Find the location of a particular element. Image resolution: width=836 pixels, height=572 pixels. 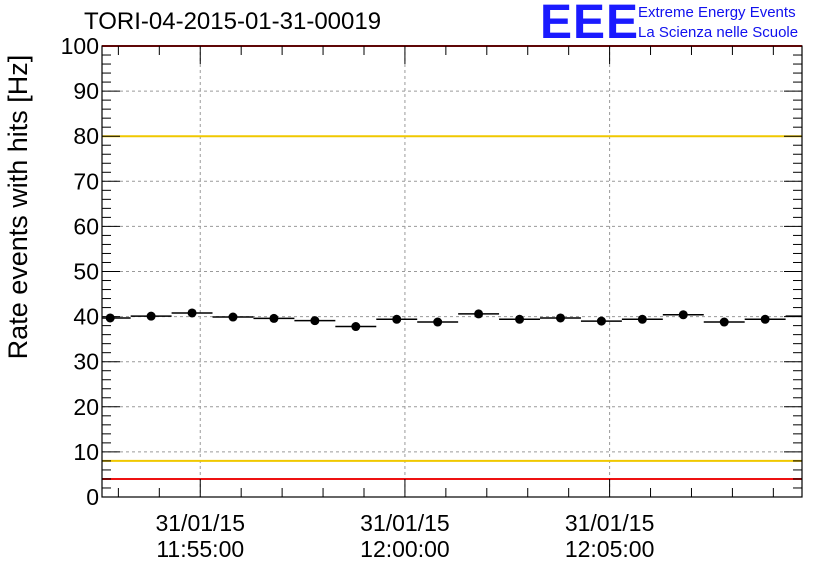

x-tick-label-time: 12:00:00 is located at coordinates (405, 549).